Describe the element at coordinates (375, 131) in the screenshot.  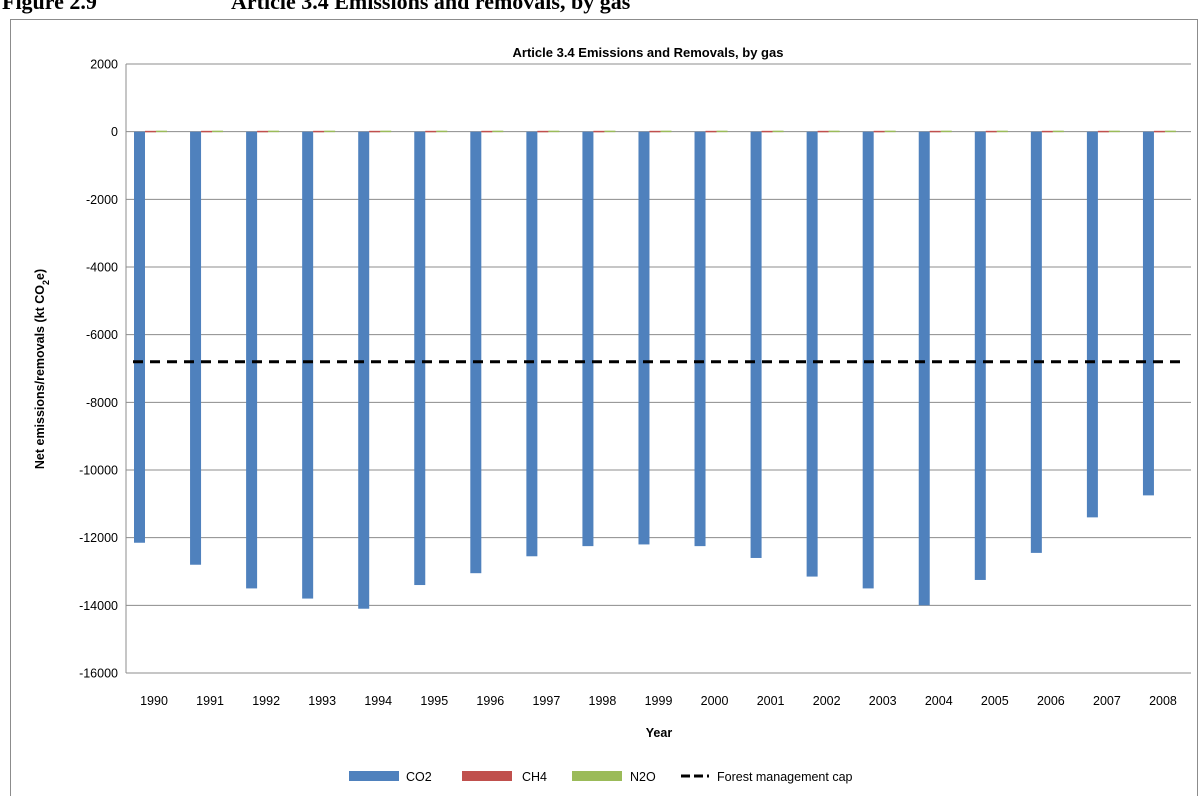
I see `bar-ch4-1994` at that location.